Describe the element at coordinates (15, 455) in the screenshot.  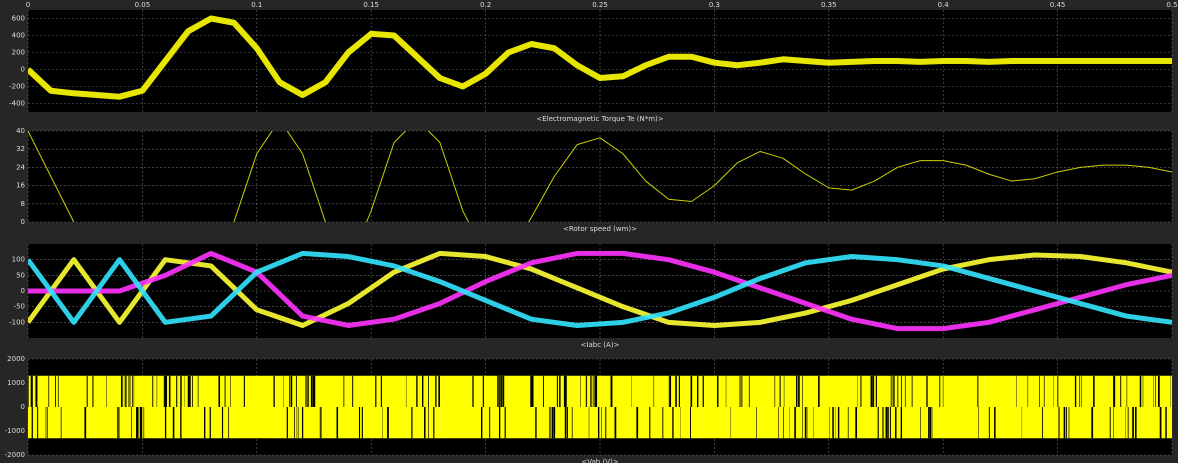
I see `y-tick-label: -2000` at that location.